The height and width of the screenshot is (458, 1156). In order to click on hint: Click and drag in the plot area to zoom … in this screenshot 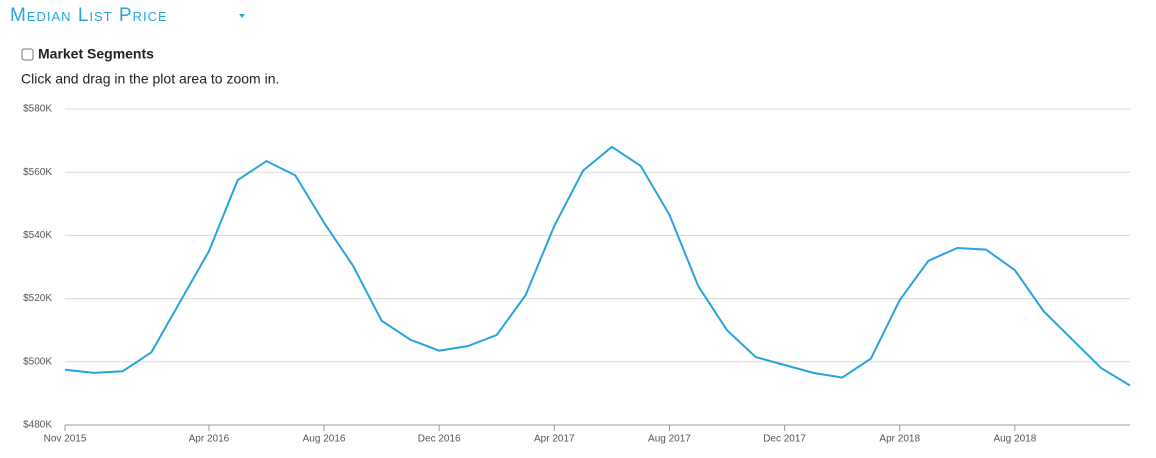, I will do `click(150, 79)`.